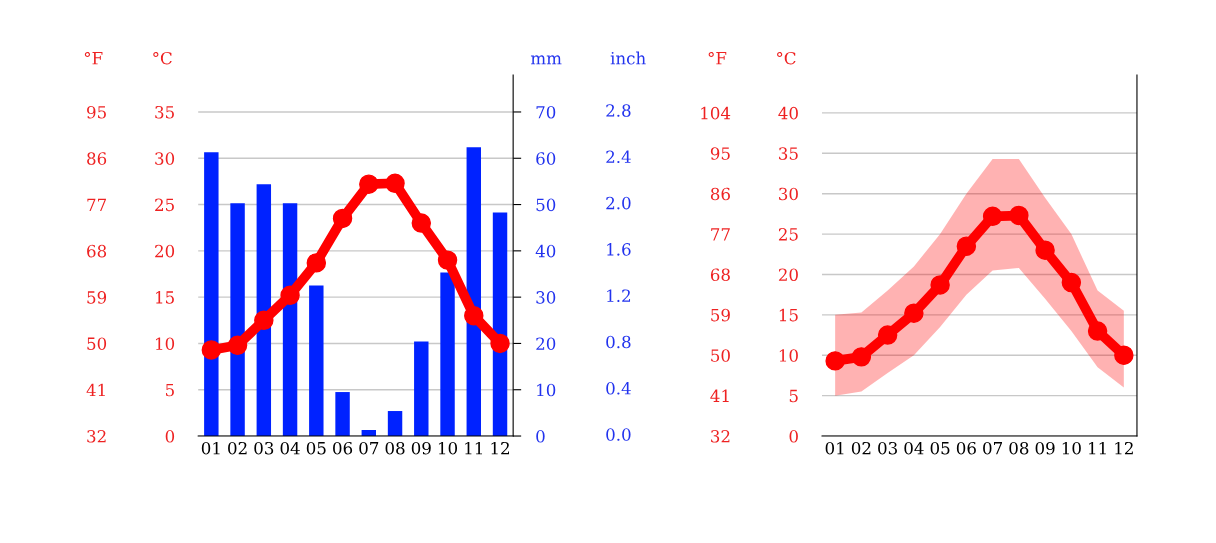  What do you see at coordinates (618, 203) in the screenshot?
I see `text: 2.0` at bounding box center [618, 203].